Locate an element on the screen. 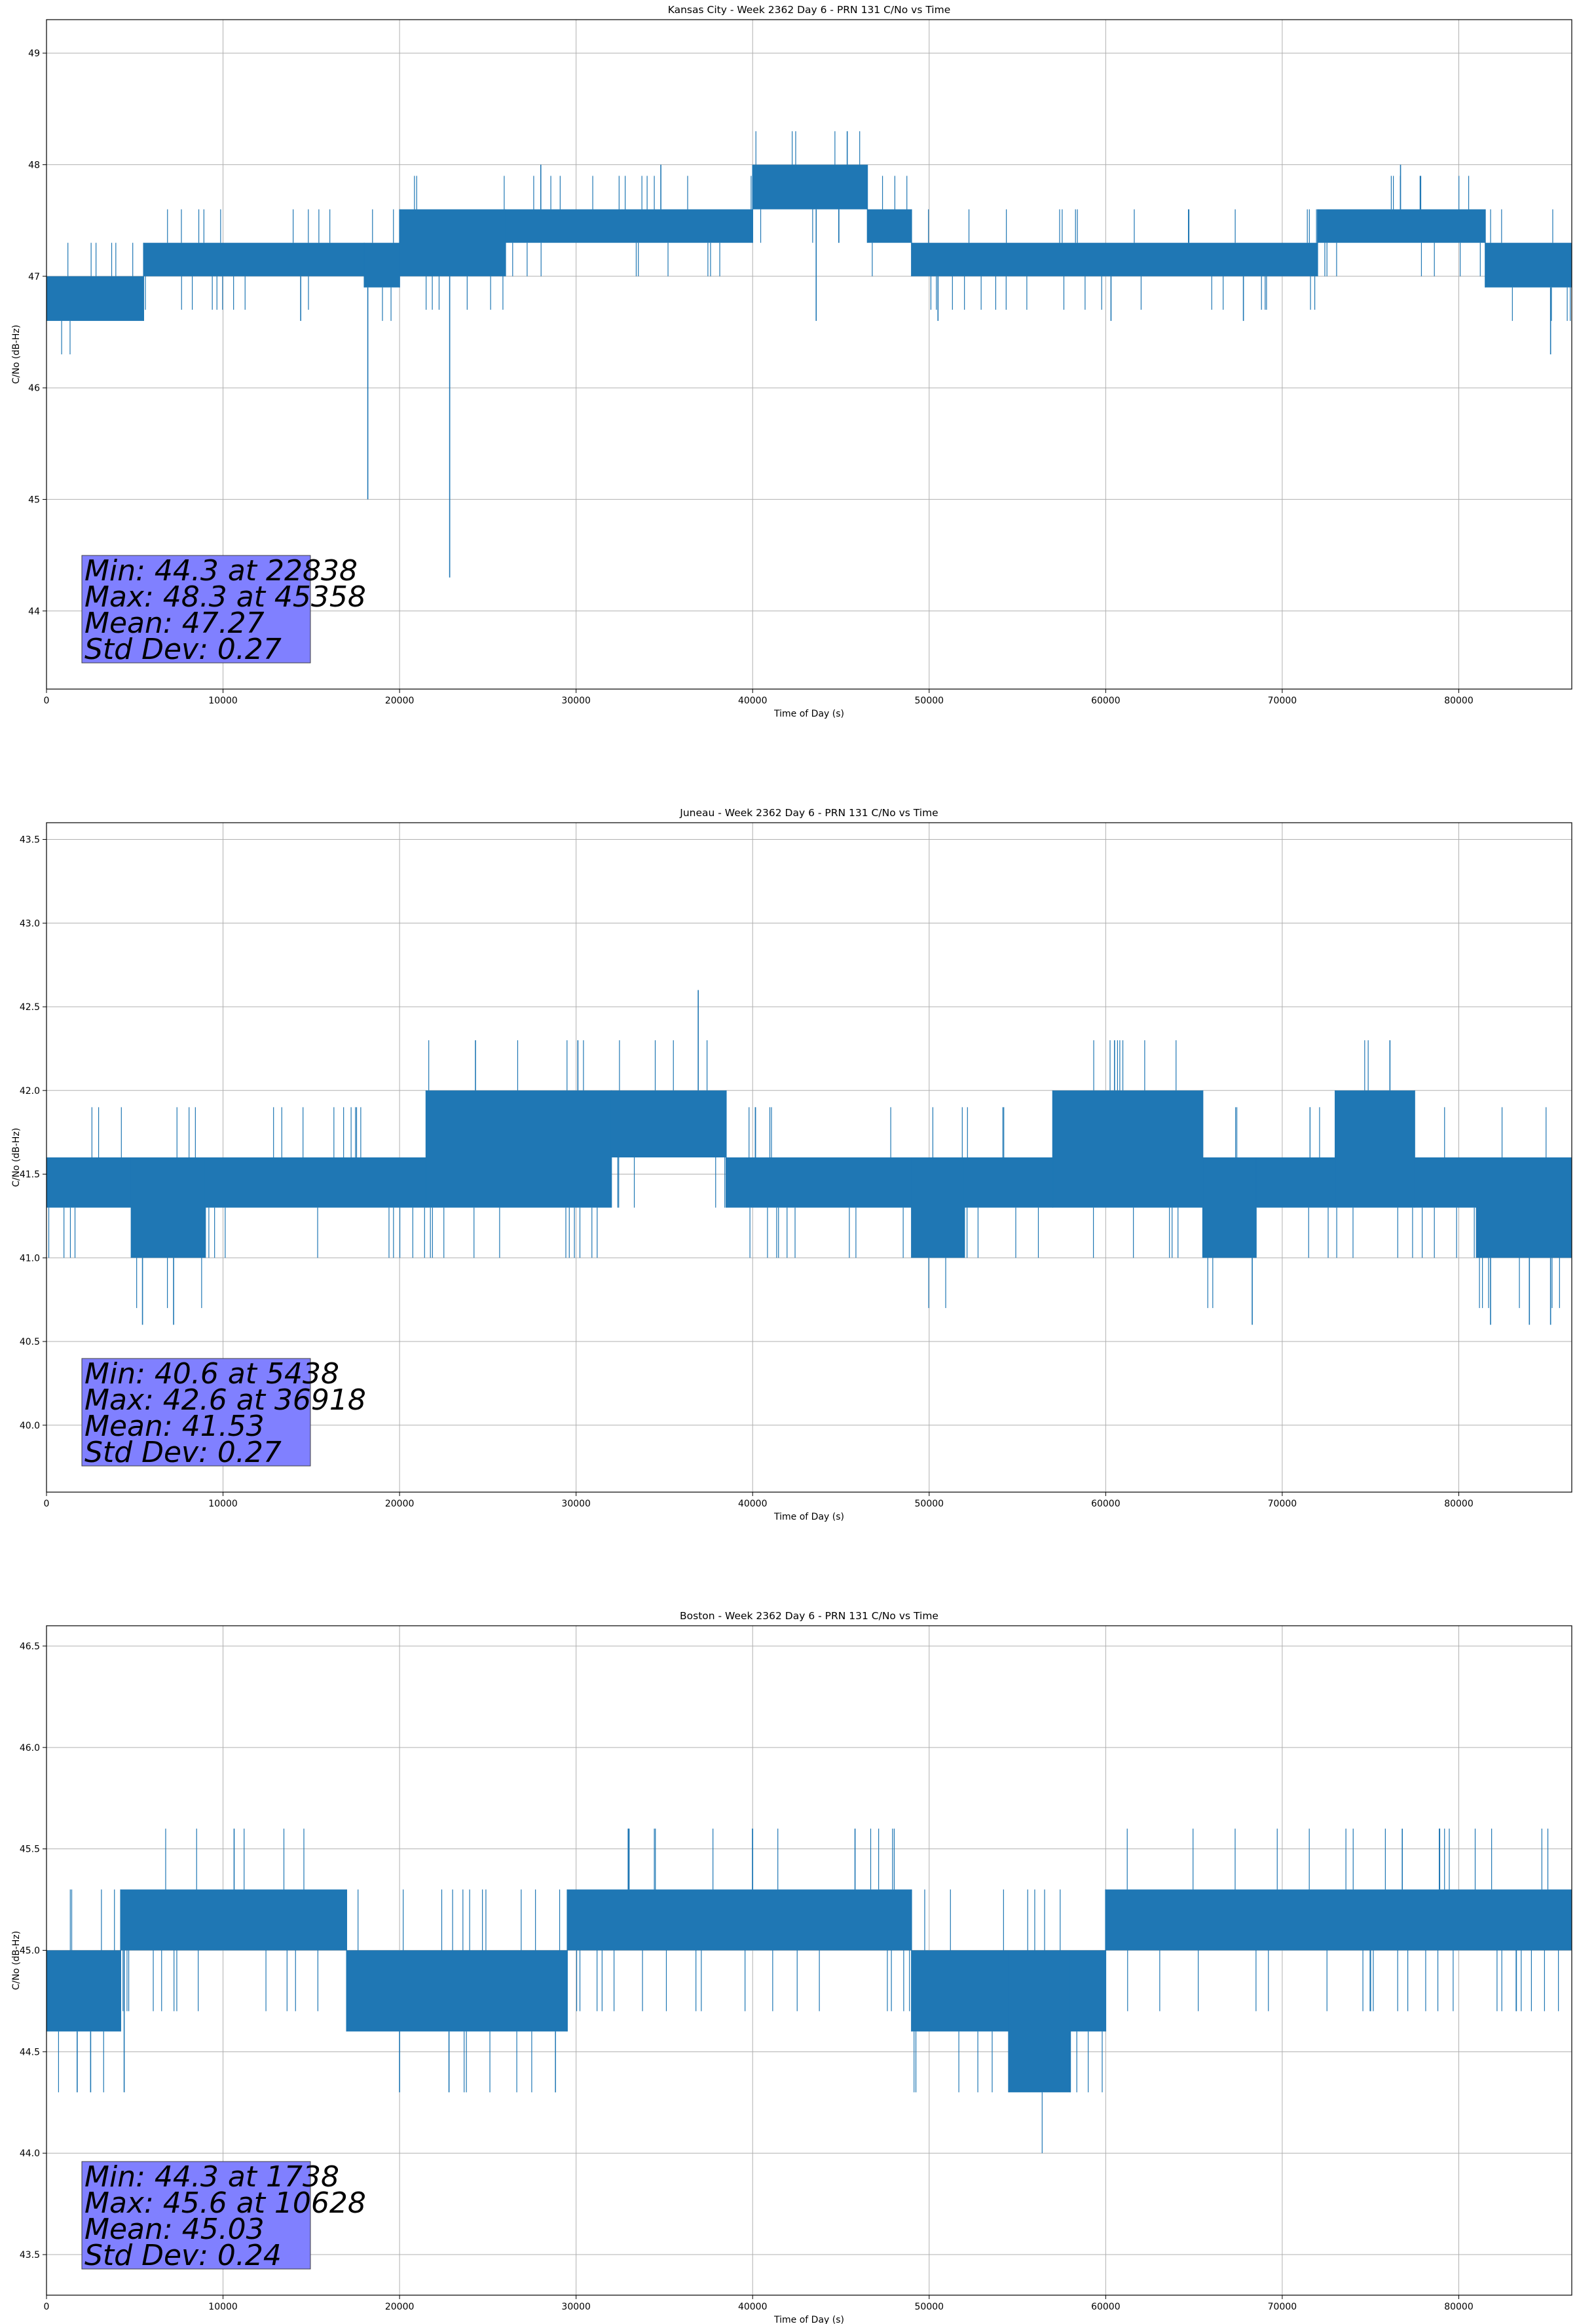  y-tick-label: 43.5 is located at coordinates (30, 840).